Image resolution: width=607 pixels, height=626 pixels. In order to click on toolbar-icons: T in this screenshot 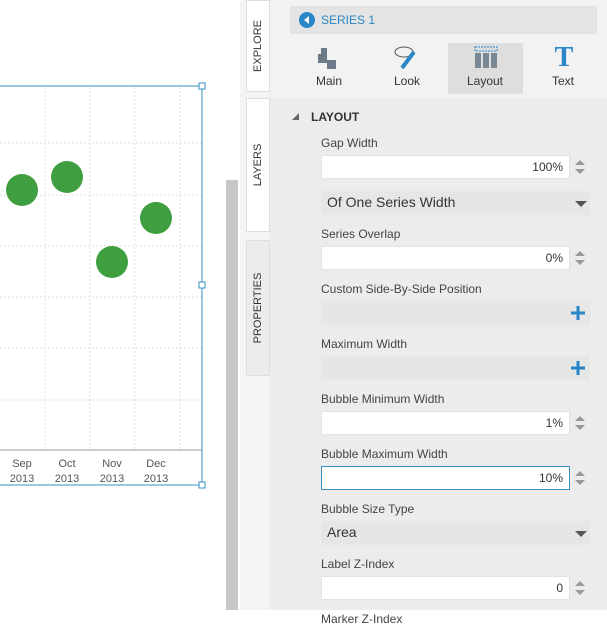, I will do `click(446, 58)`.